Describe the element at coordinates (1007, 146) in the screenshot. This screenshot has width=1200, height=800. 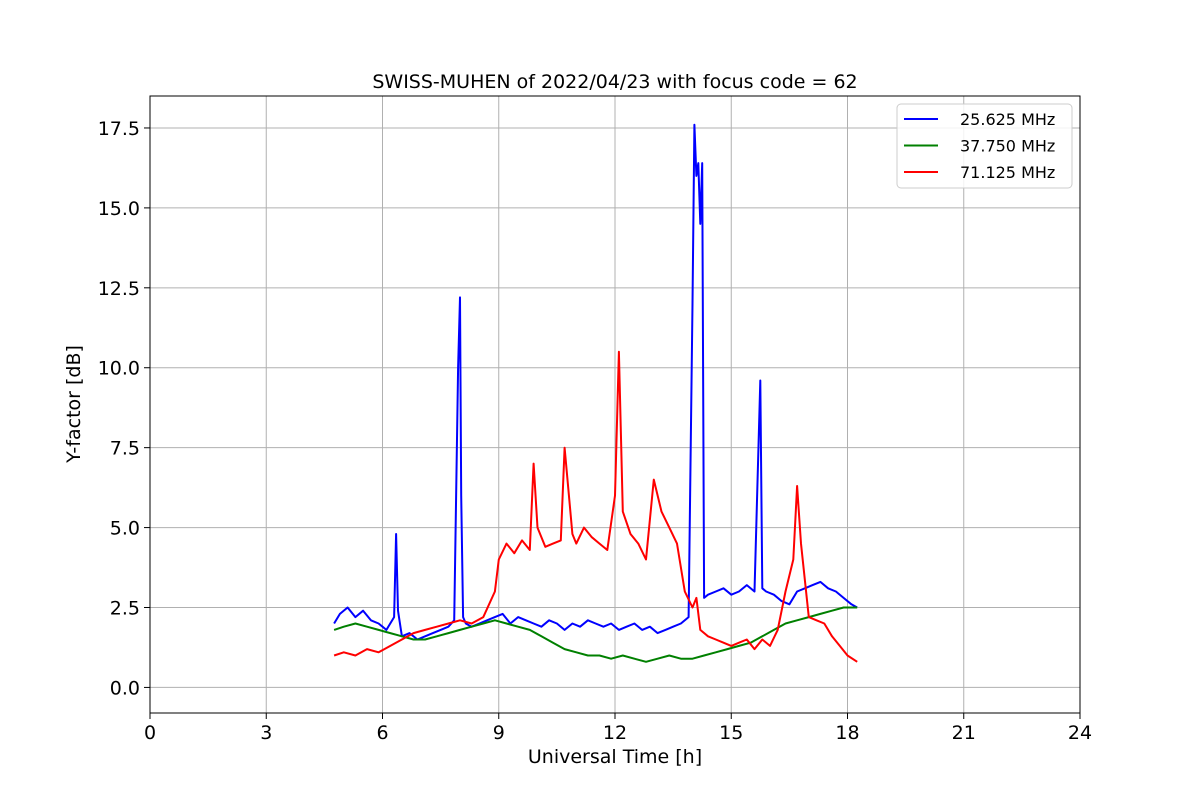
I see `legend-label: 37.750 MHz` at that location.